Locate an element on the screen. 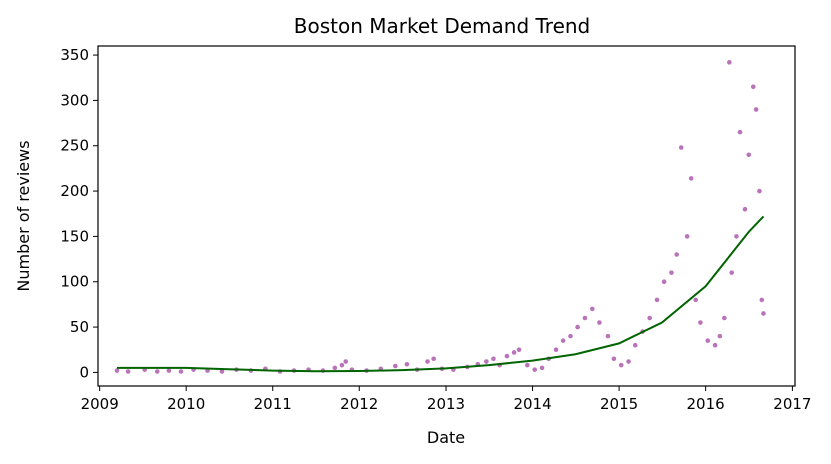  x-tick-label: 2016 is located at coordinates (706, 404).